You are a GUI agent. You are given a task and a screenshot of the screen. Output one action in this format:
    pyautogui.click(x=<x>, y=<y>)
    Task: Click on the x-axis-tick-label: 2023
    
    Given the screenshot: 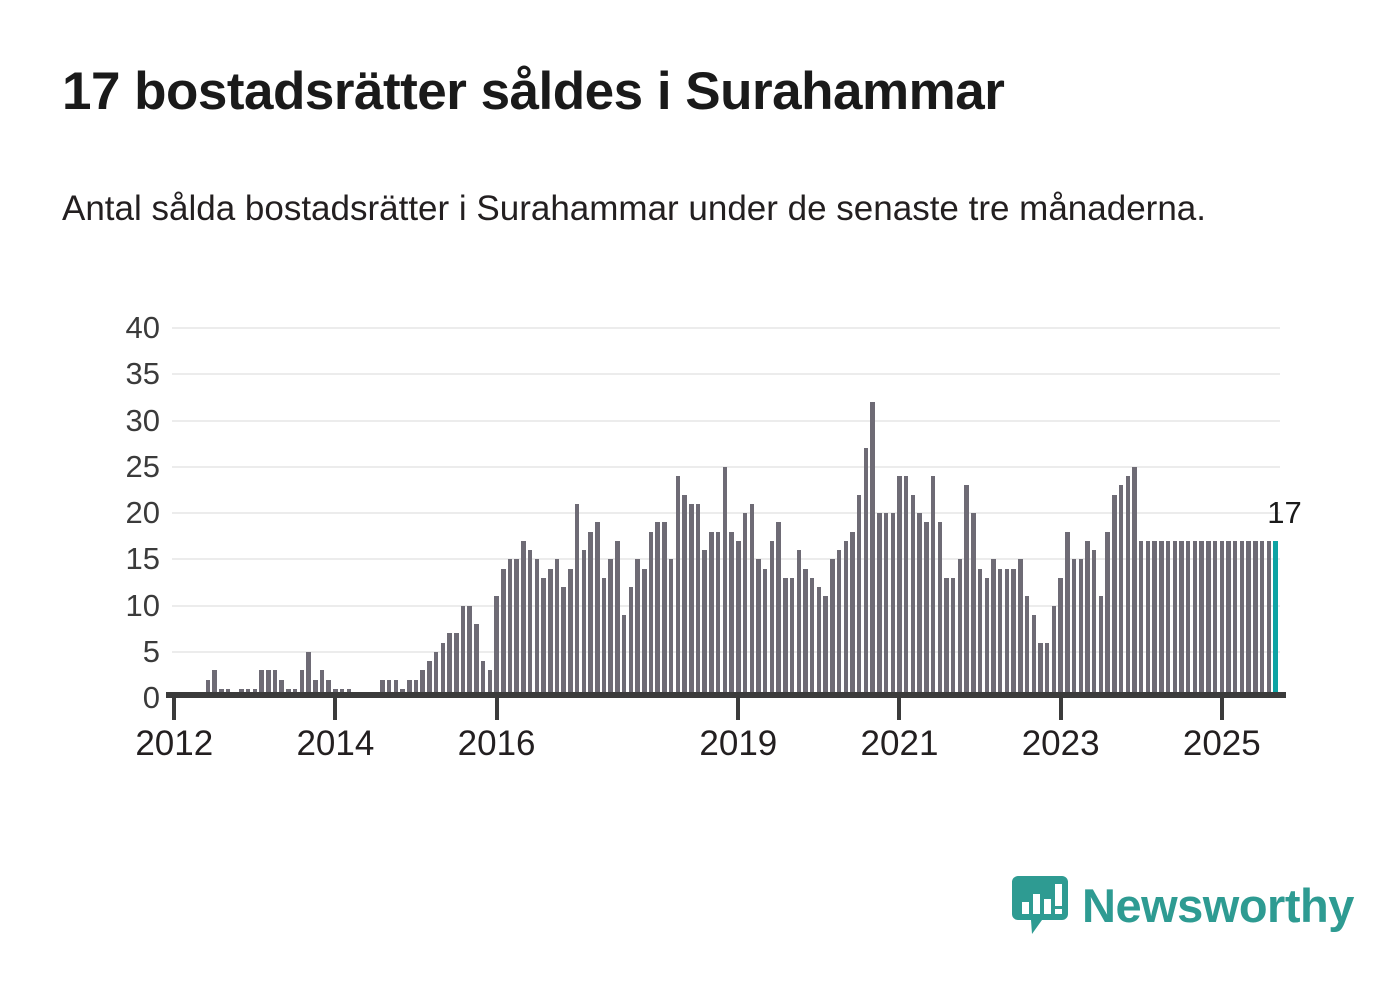 What is the action you would take?
    pyautogui.click(x=1060, y=743)
    